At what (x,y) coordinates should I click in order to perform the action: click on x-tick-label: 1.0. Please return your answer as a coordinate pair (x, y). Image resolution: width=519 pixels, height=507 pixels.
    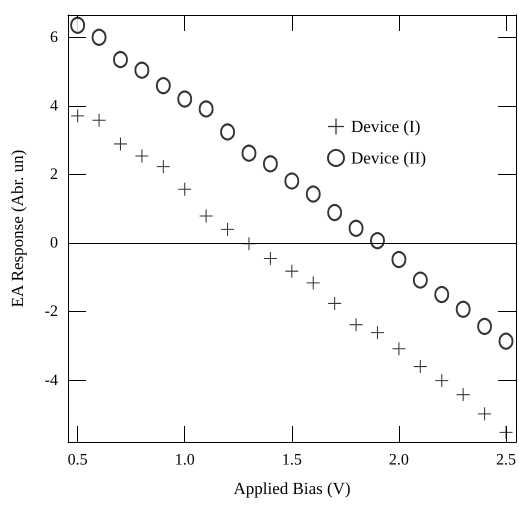
    Looking at the image, I should click on (184, 460).